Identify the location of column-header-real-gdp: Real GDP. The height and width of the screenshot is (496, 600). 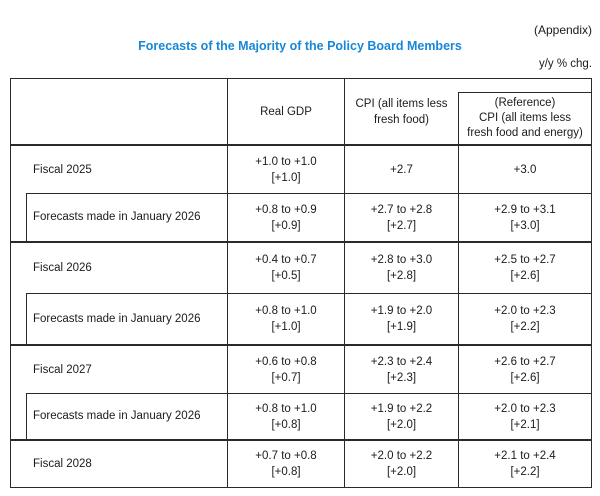
(285, 112).